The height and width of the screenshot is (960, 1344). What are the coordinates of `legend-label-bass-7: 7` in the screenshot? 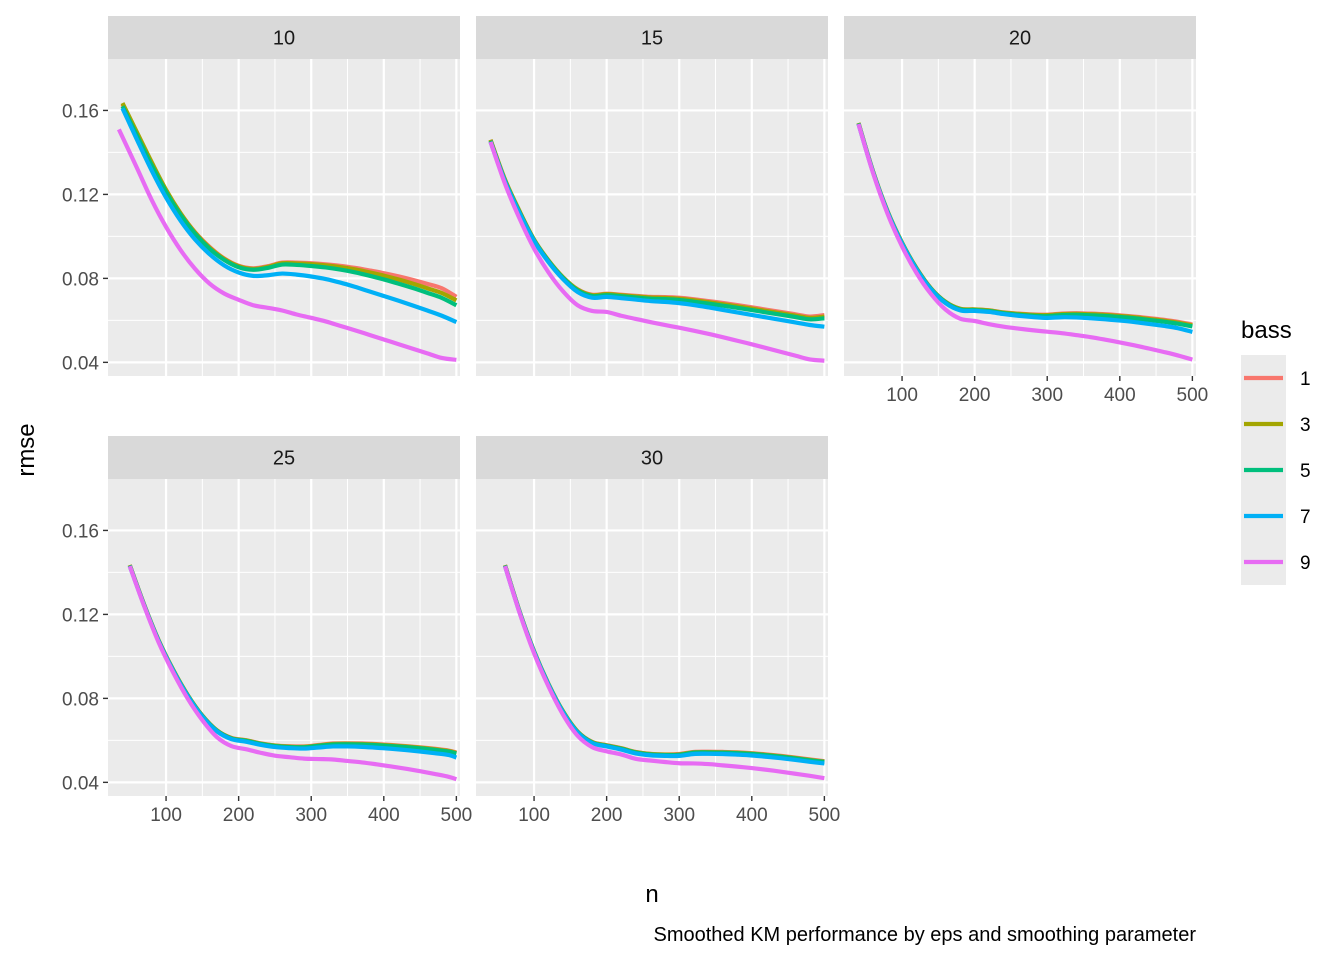 It's located at (1305, 517).